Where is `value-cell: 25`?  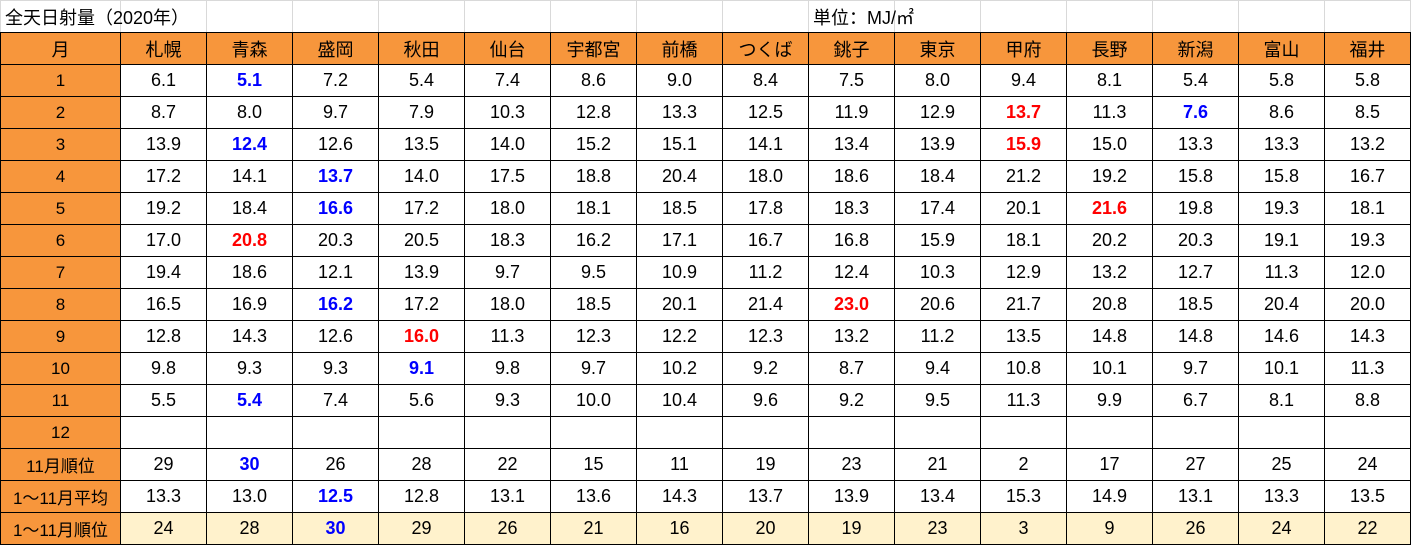
value-cell: 25 is located at coordinates (1281, 464).